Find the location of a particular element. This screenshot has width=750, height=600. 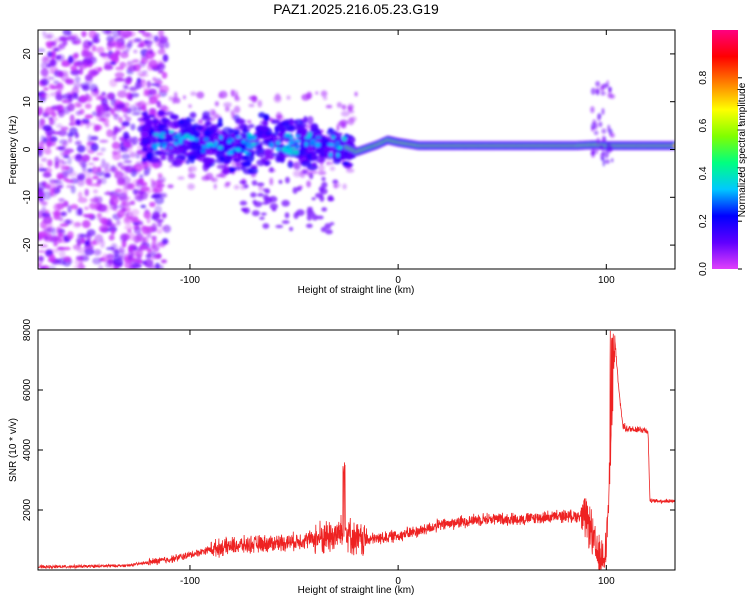

colorbar-tick-label: 0.0 is located at coordinates (703, 269).